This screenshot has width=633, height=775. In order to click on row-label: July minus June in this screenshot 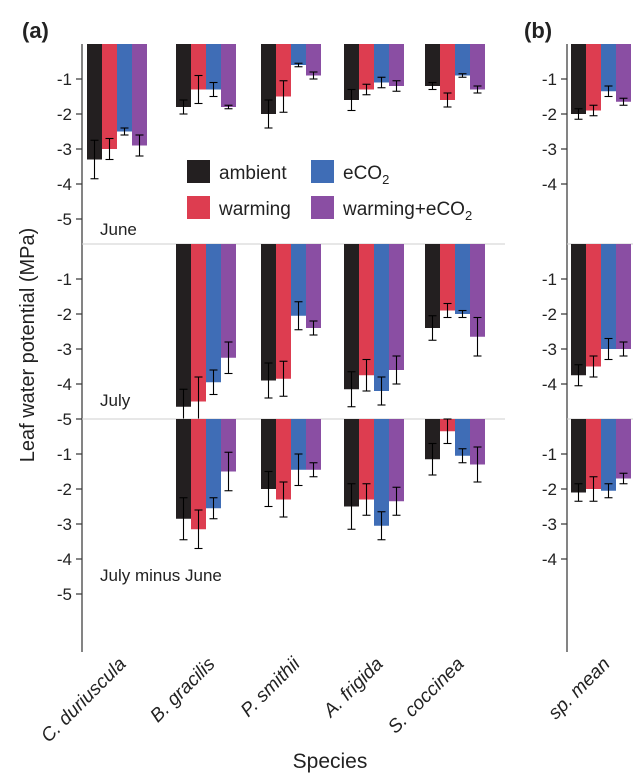, I will do `click(161, 575)`.